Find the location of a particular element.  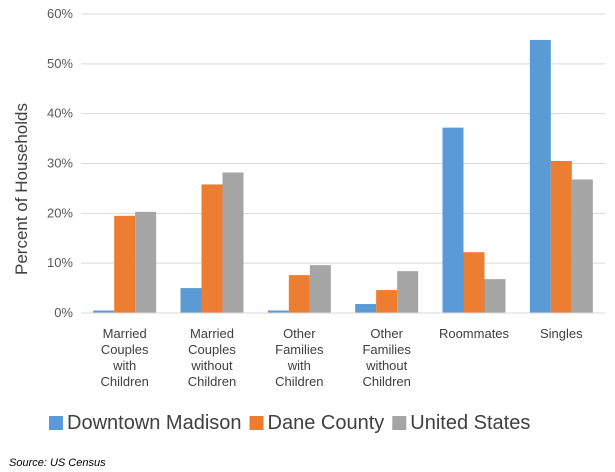

category-label-line: Roommates is located at coordinates (474, 333).